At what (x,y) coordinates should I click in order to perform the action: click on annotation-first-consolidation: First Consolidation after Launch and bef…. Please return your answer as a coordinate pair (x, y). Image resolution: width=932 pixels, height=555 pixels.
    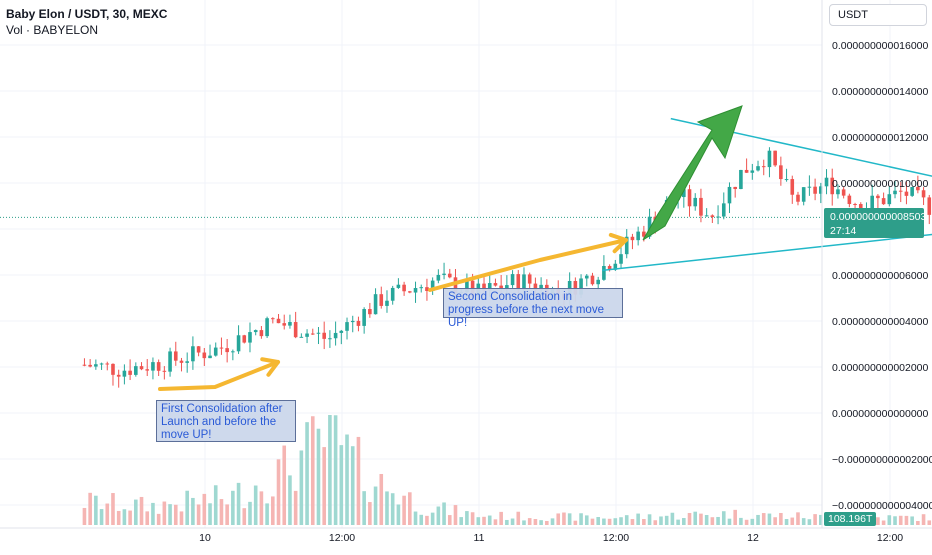
    Looking at the image, I should click on (226, 421).